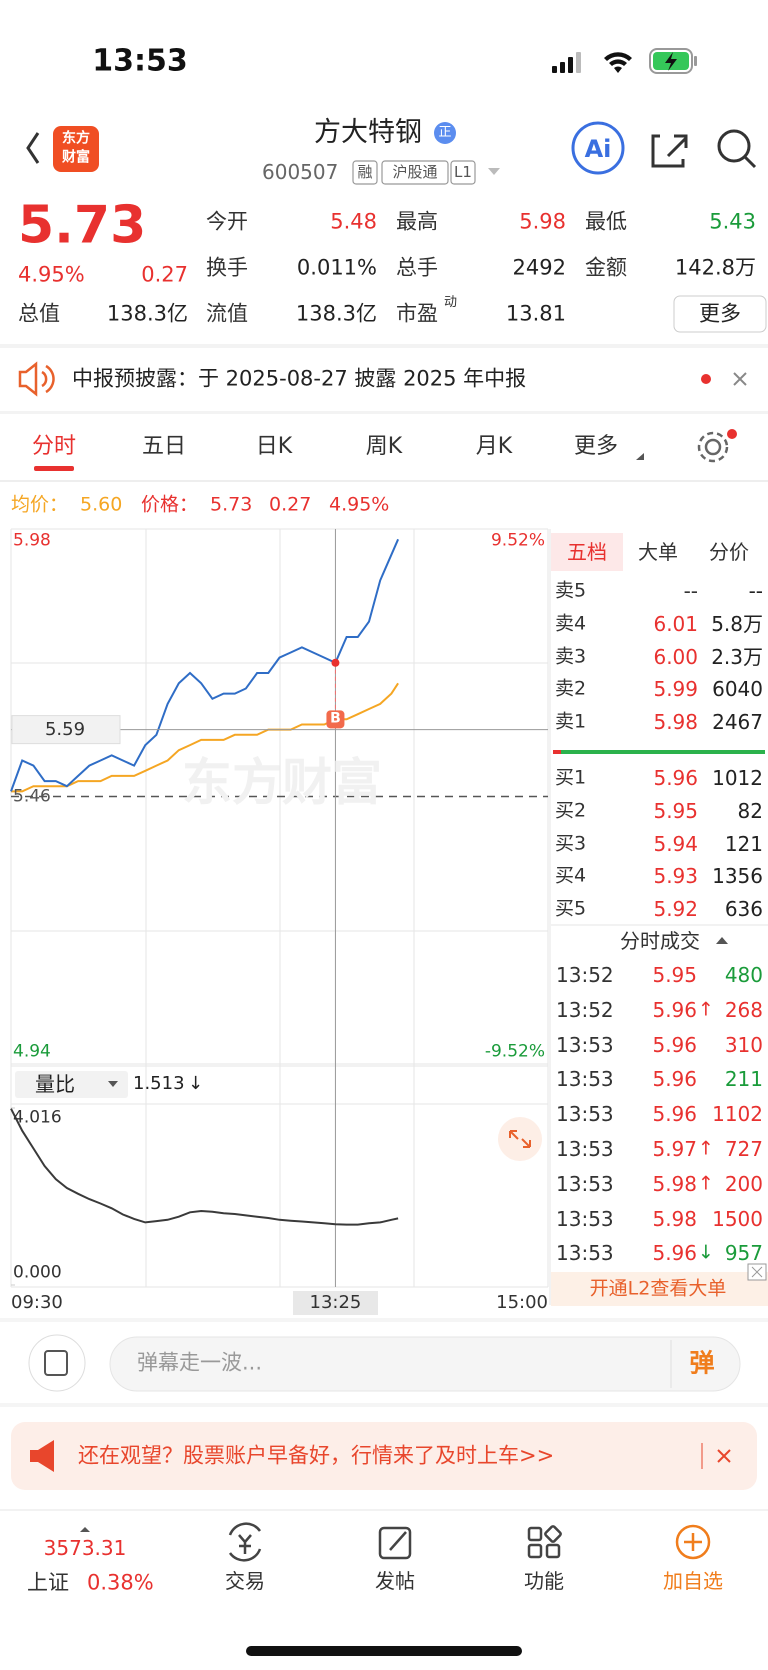 This screenshot has width=768, height=1670. Describe the element at coordinates (37, 1303) in the screenshot. I see `x-tick-label: 09:30` at that location.